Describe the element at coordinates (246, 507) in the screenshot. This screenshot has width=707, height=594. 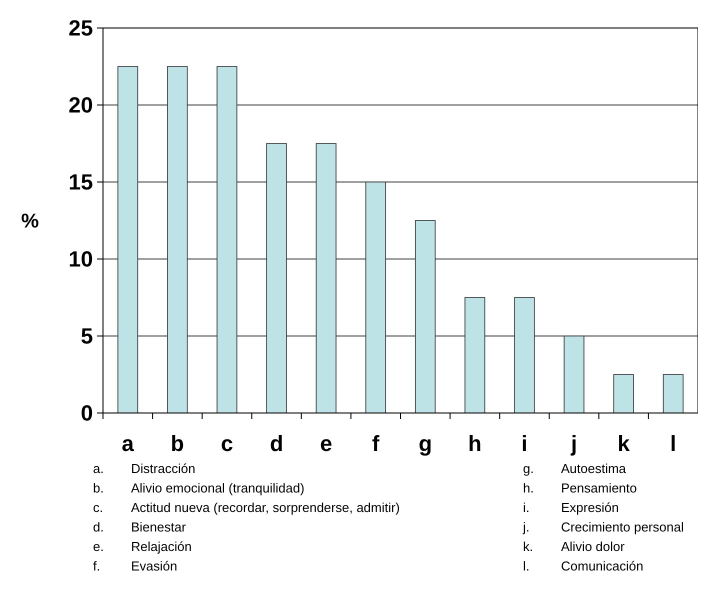
I see `text: c. Actitud nueva (recordar, sorprenderse, admitir)` at that location.